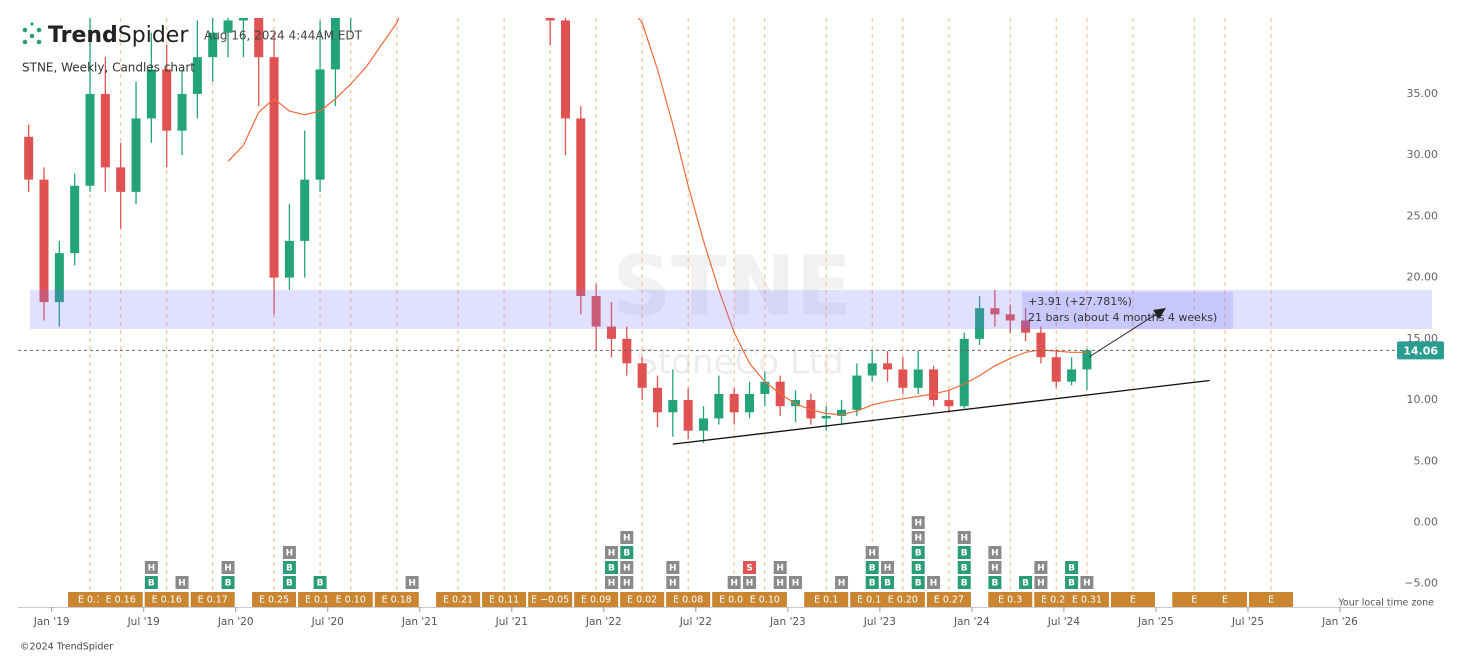 This screenshot has width=1464, height=656. What do you see at coordinates (1423, 93) in the screenshot?
I see `y-tick-label: 35.00` at bounding box center [1423, 93].